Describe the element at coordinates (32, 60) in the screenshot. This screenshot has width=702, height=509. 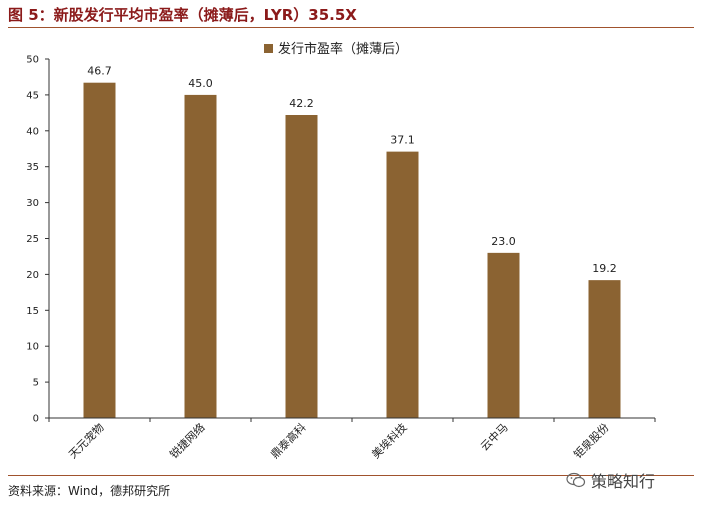
I see `y-tick-label: 50` at that location.